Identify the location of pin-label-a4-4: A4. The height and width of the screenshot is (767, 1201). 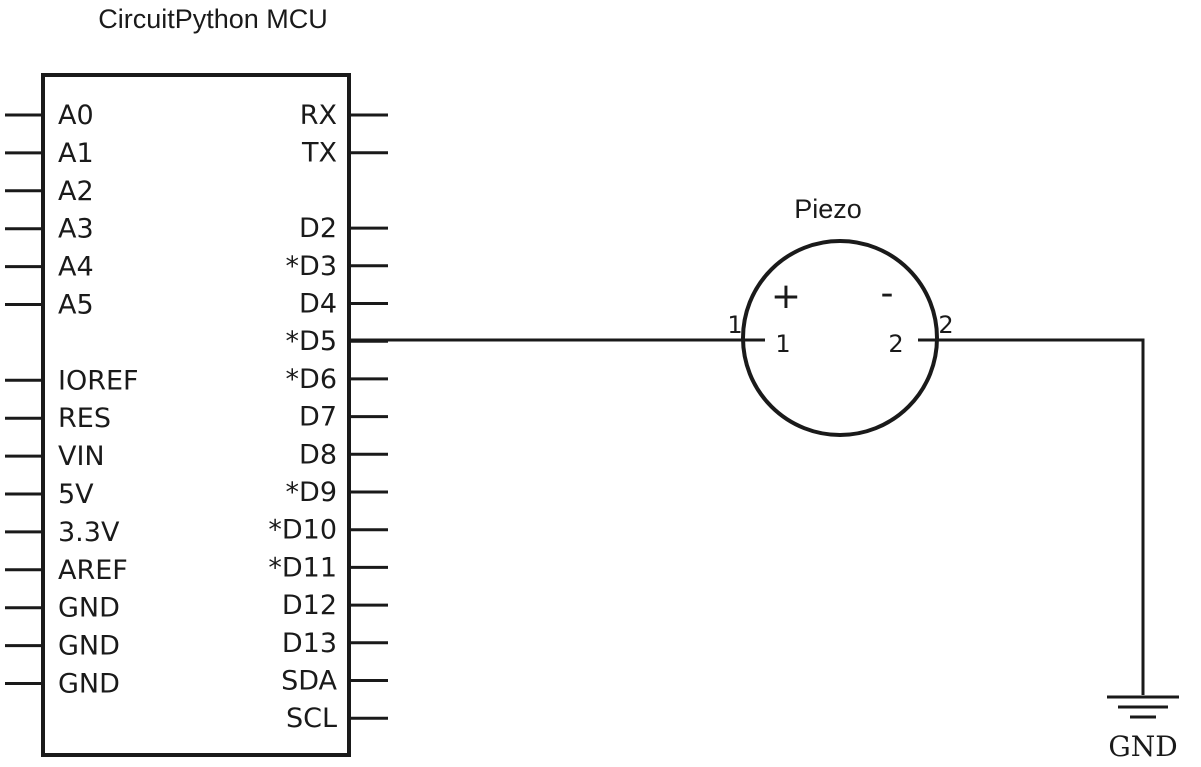
(76, 267).